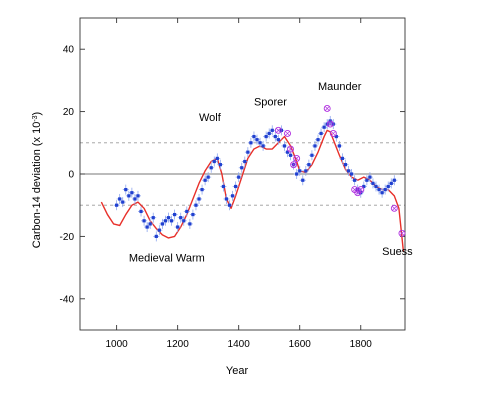 This screenshot has height=407, width=479. Describe the element at coordinates (67, 237) in the screenshot. I see `y-tick-label: -20` at that location.